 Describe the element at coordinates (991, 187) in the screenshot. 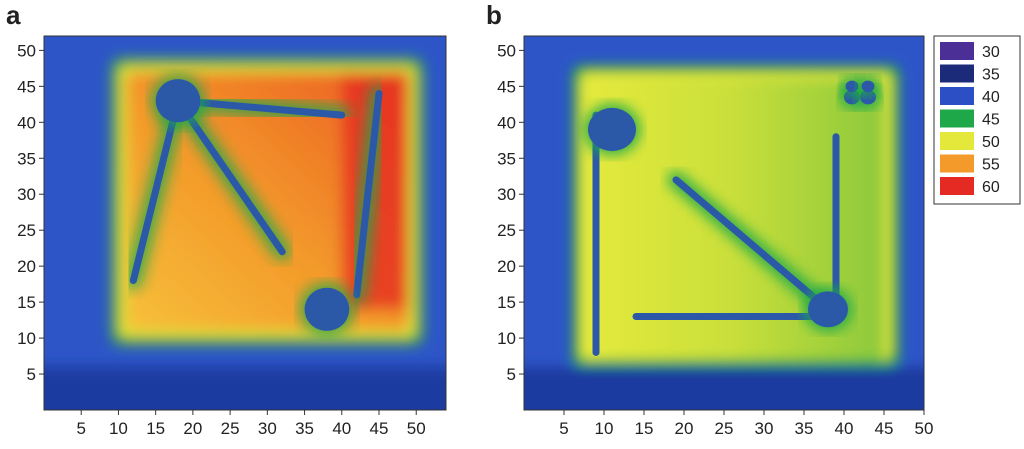

I see `legend-label: 60` at that location.